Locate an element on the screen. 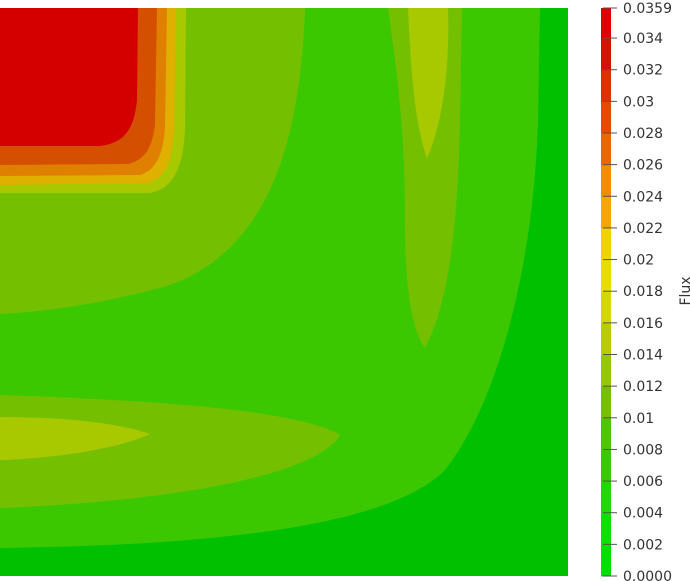 Image resolution: width=690 pixels, height=581 pixels. colorbar-tick-label: 0.024 is located at coordinates (643, 197).